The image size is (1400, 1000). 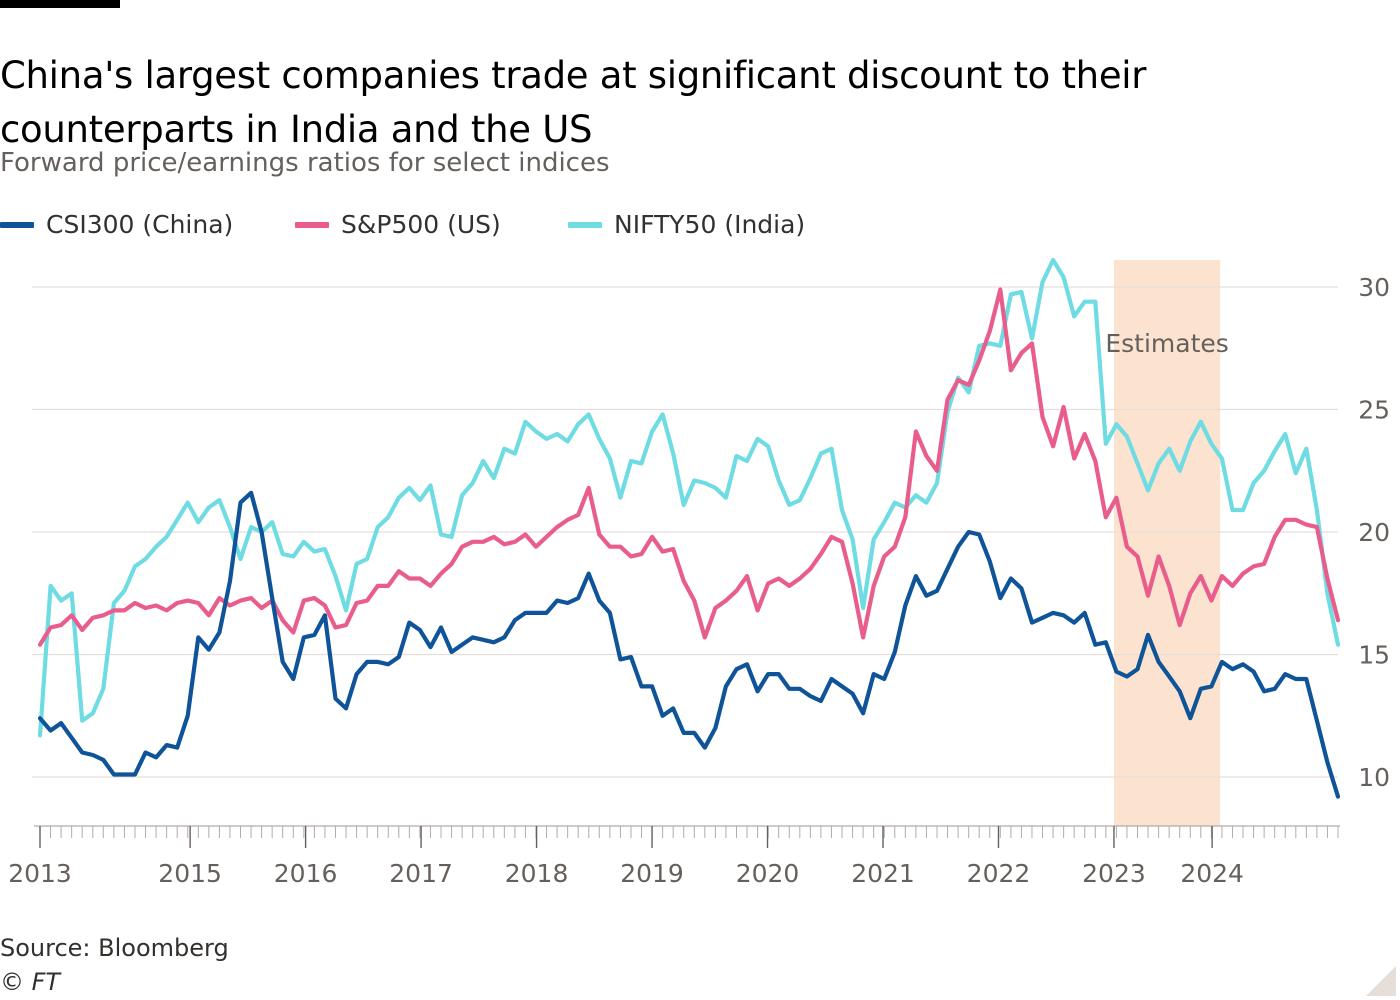 What do you see at coordinates (883, 873) in the screenshot?
I see `x-tick-label-2021: 2021` at bounding box center [883, 873].